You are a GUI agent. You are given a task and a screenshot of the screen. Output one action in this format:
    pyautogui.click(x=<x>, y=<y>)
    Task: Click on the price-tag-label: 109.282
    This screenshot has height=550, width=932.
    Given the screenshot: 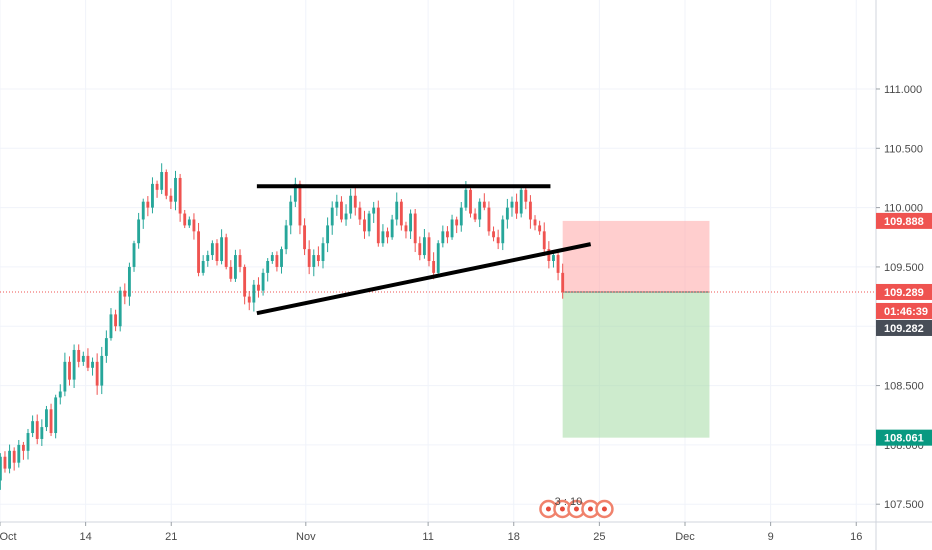 What is the action you would take?
    pyautogui.click(x=904, y=329)
    